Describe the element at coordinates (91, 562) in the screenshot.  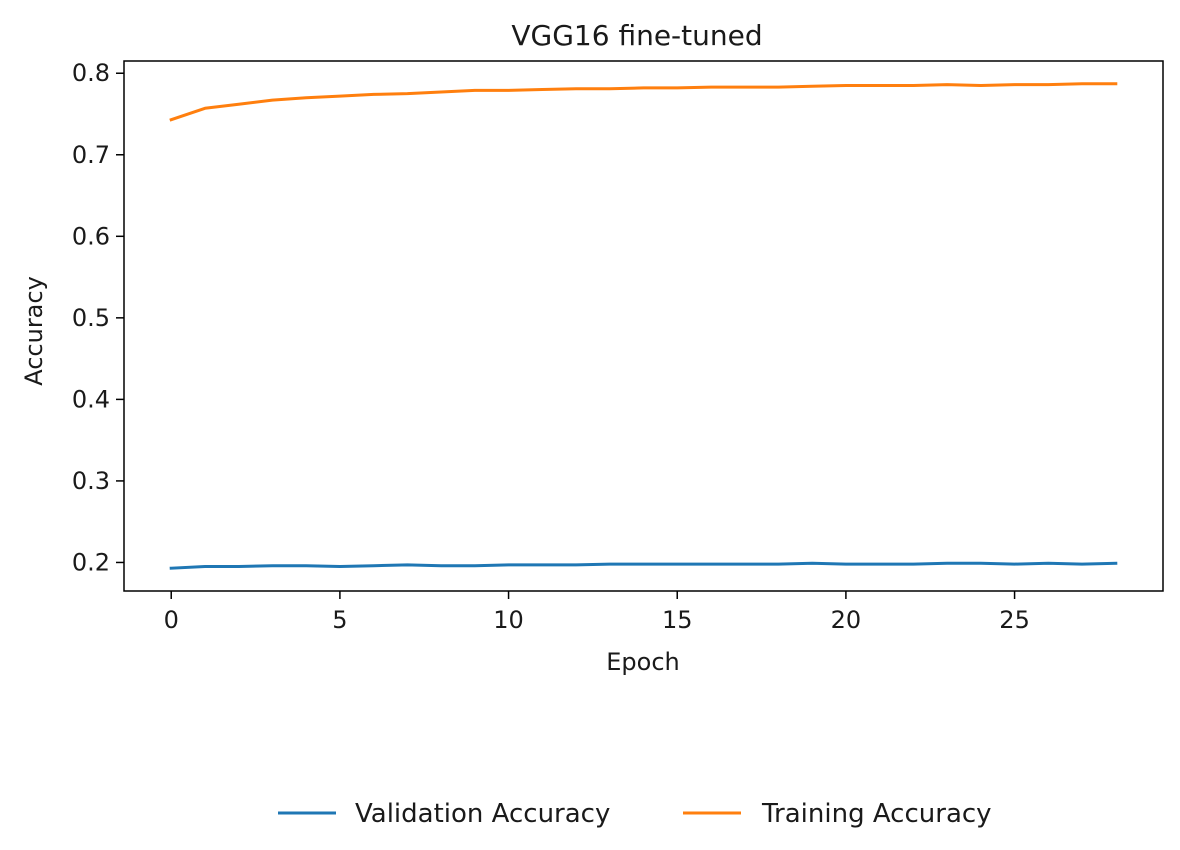
I see `y-tick-label: 0.2` at that location.